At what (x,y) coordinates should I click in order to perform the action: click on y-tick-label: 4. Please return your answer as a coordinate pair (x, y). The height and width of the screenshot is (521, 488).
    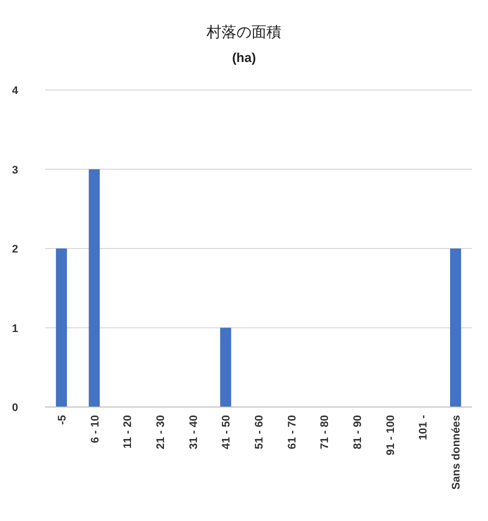
    Looking at the image, I should click on (15, 91).